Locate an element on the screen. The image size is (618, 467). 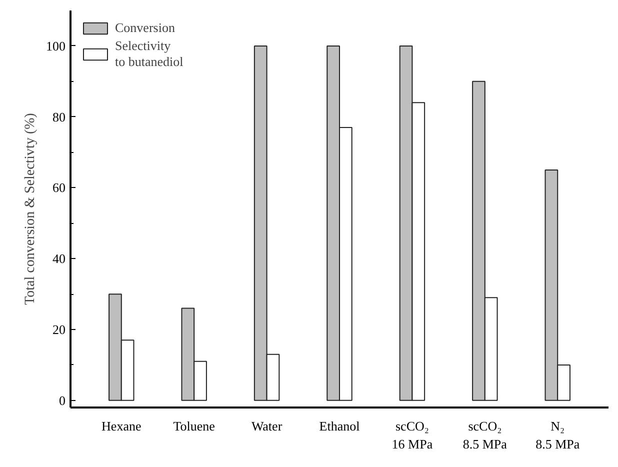
x-tick-label: N₂ 8.5 MPa is located at coordinates (558, 435).